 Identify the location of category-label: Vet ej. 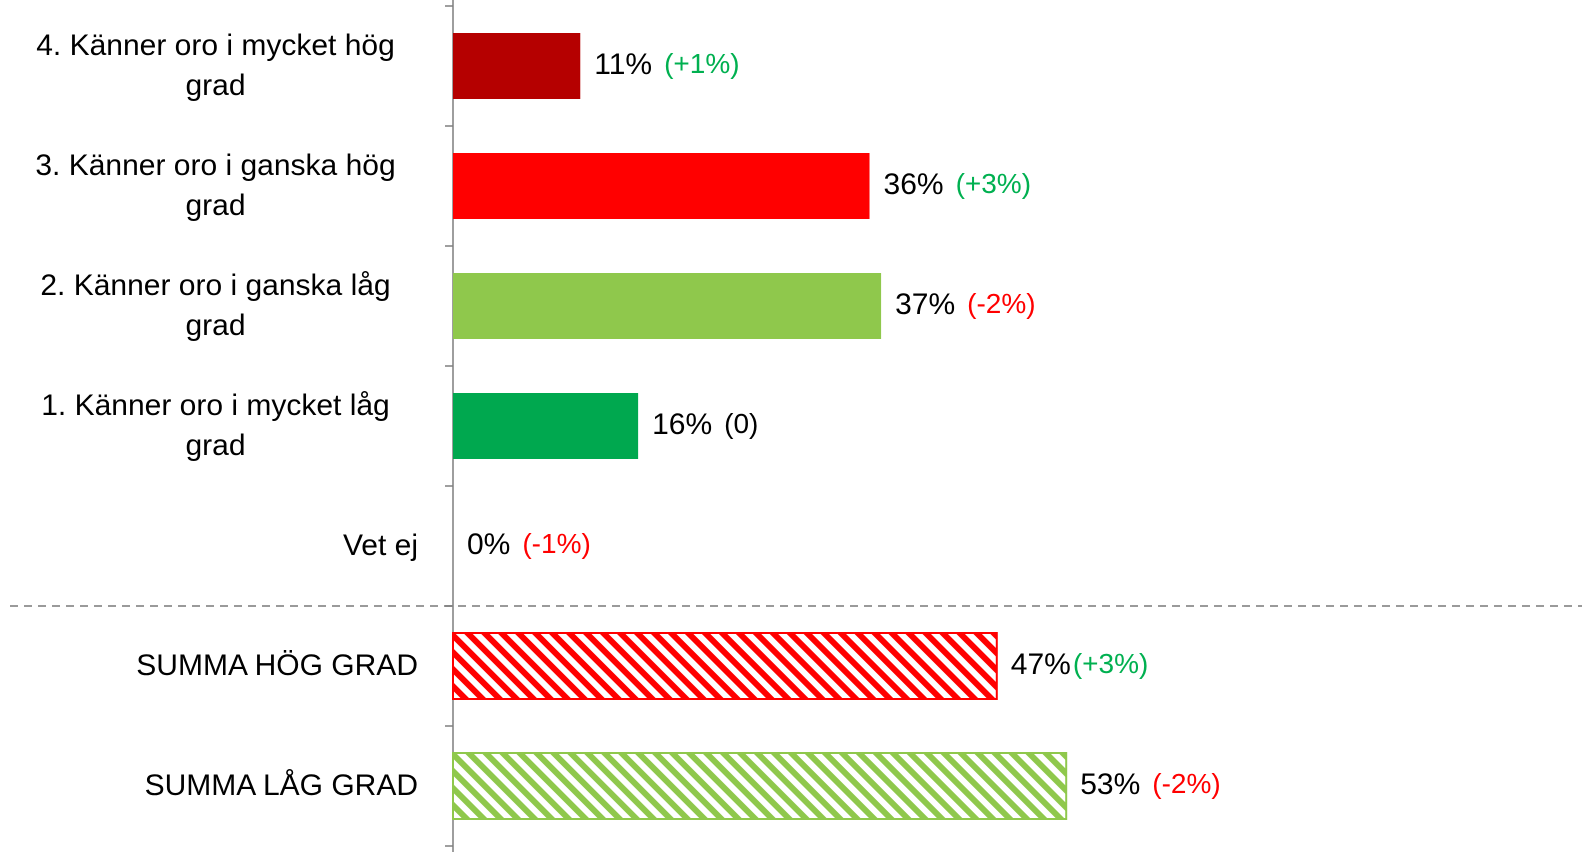
(380, 545).